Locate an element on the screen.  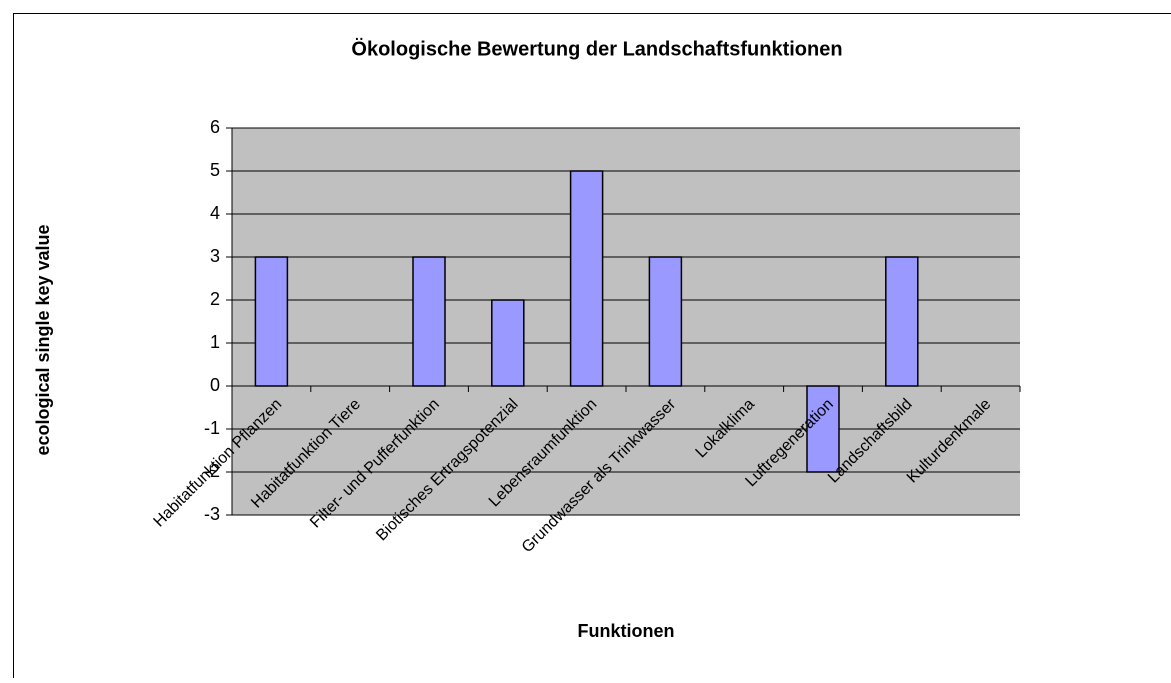
y-tick-label: 1 is located at coordinates (215, 342).